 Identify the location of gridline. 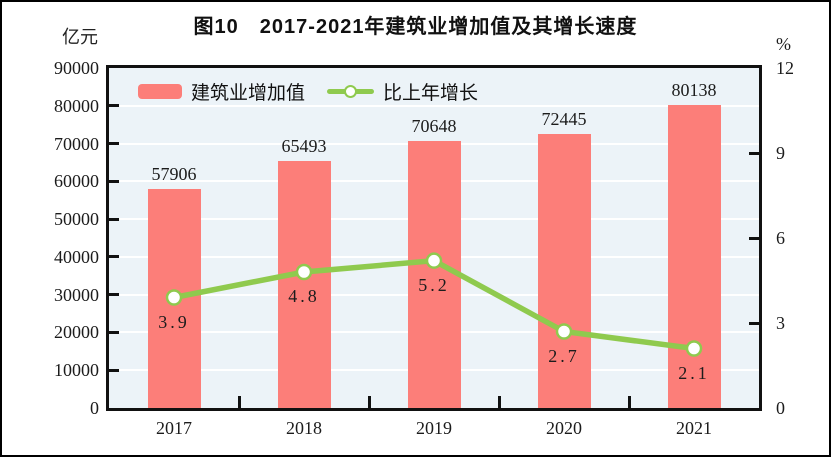
(434, 105).